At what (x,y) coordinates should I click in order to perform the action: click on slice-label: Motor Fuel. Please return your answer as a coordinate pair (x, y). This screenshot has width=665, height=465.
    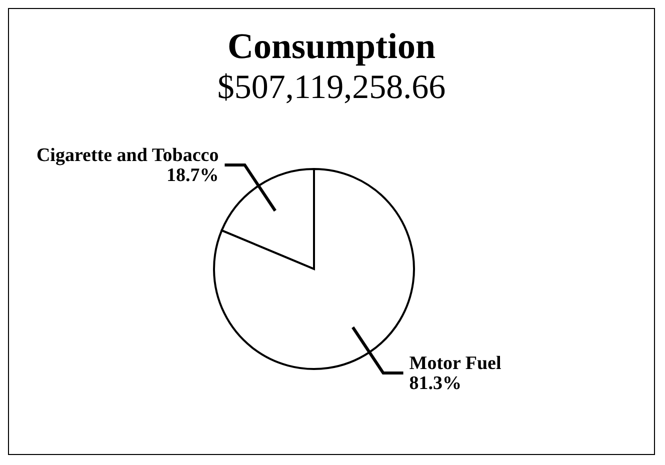
    Looking at the image, I should click on (455, 363).